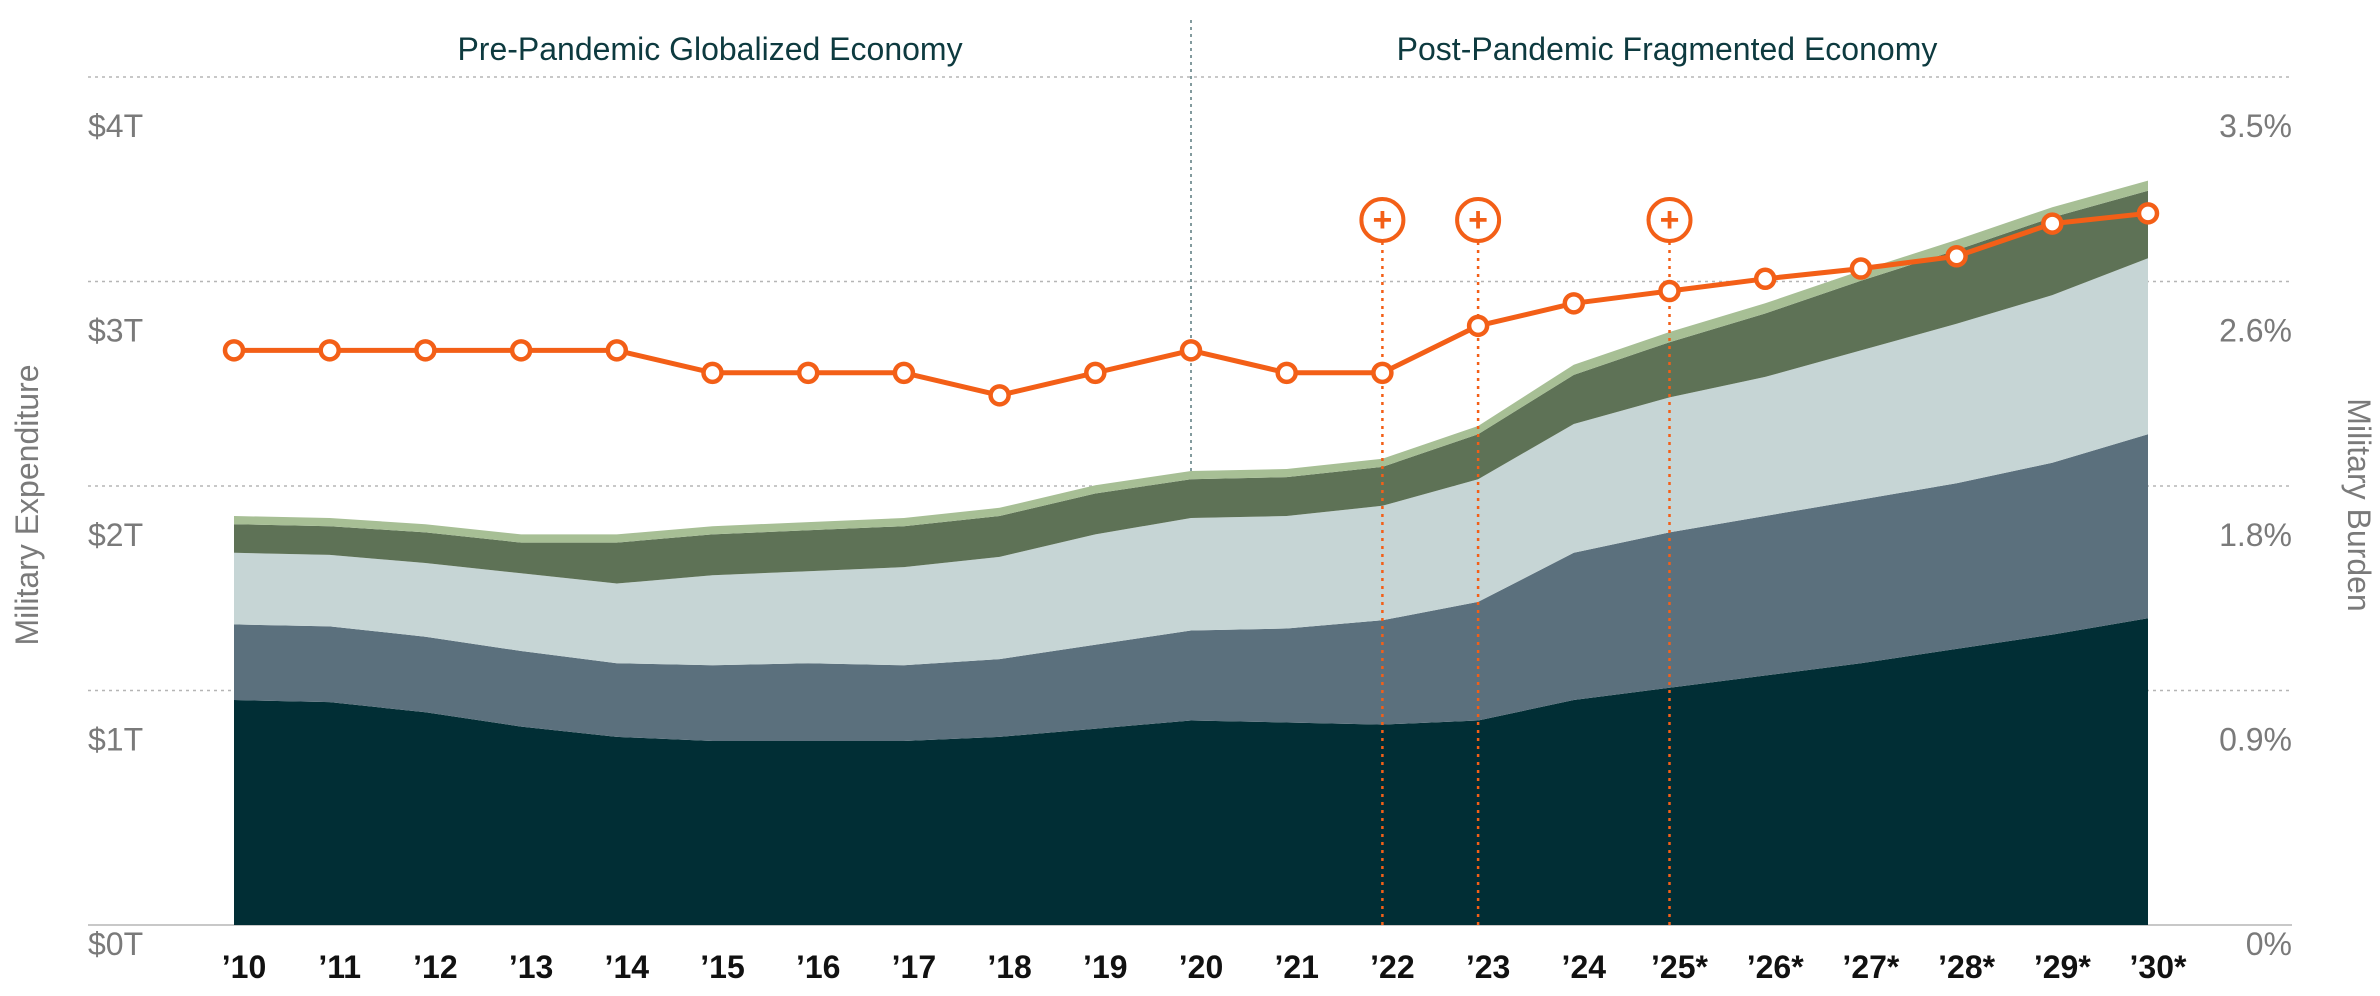 Image resolution: width=2380 pixels, height=996 pixels. I want to click on right-tick-label: 0.9%, so click(2255, 740).